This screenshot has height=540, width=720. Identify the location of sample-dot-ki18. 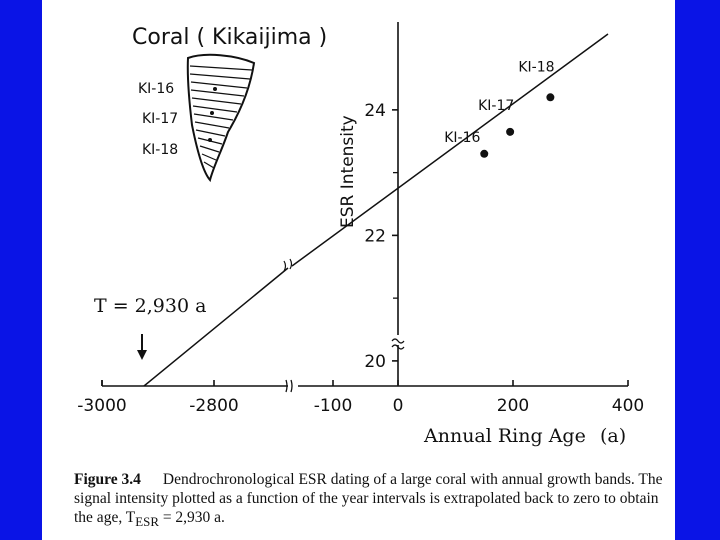
(210, 140).